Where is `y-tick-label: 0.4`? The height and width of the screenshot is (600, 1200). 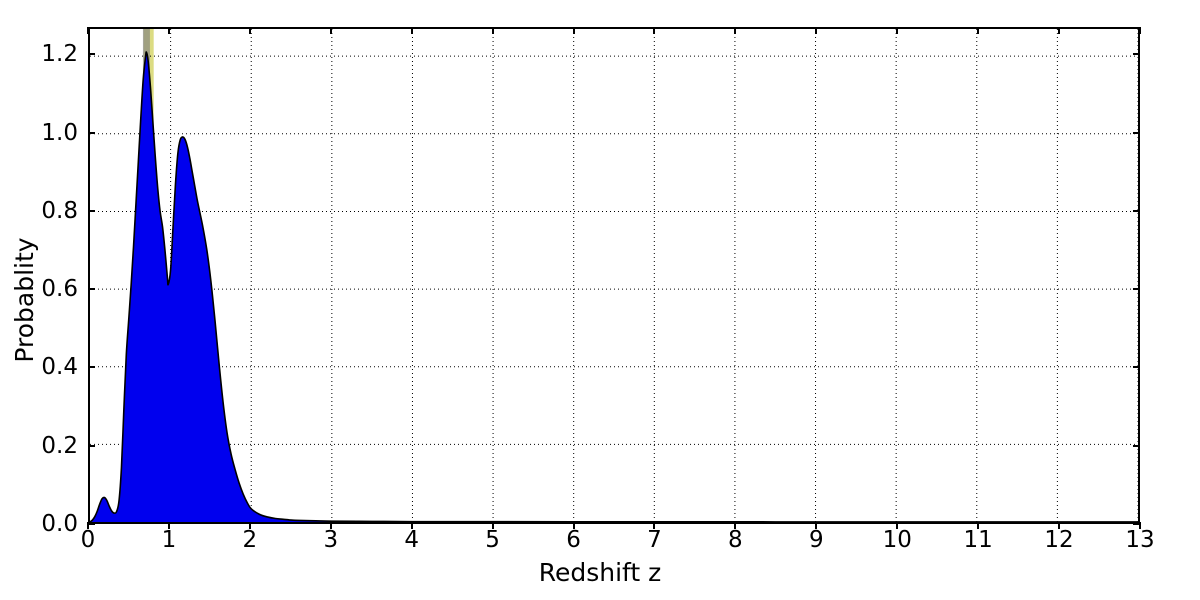
y-tick-label: 0.4 is located at coordinates (59, 367).